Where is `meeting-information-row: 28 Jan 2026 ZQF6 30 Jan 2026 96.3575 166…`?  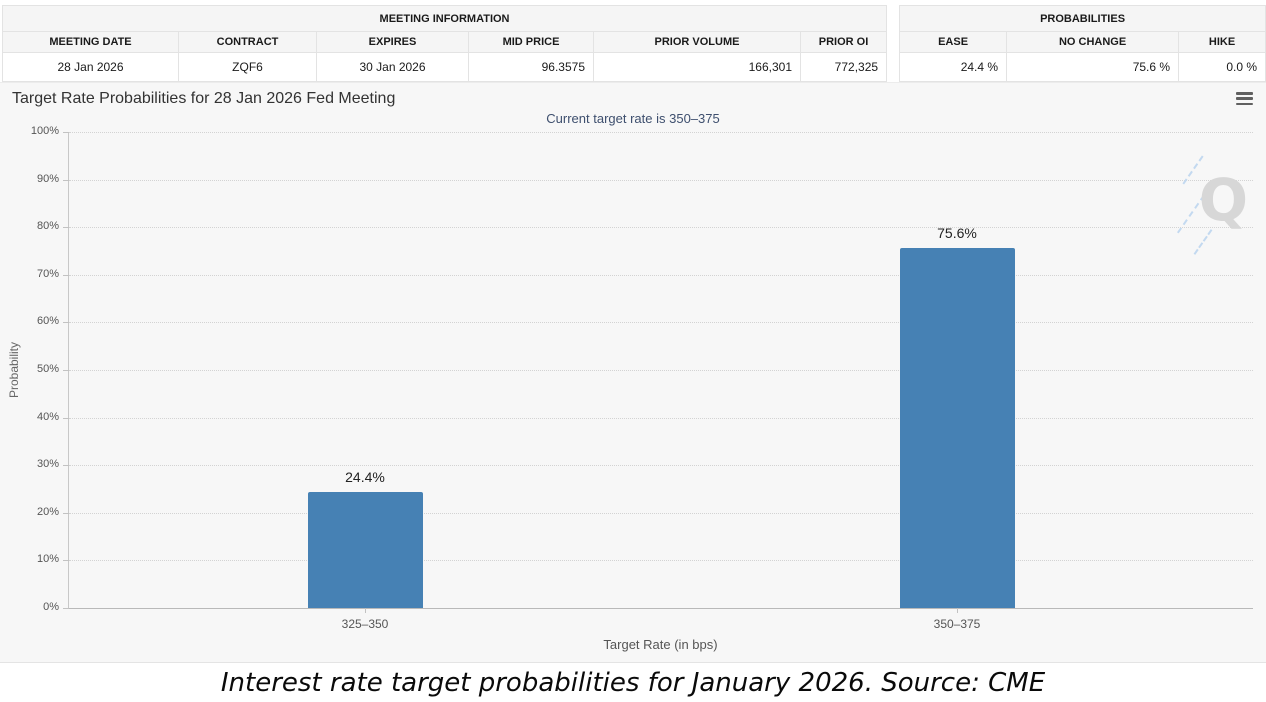 meeting-information-row: 28 Jan 2026 ZQF6 30 Jan 2026 96.3575 166… is located at coordinates (445, 67).